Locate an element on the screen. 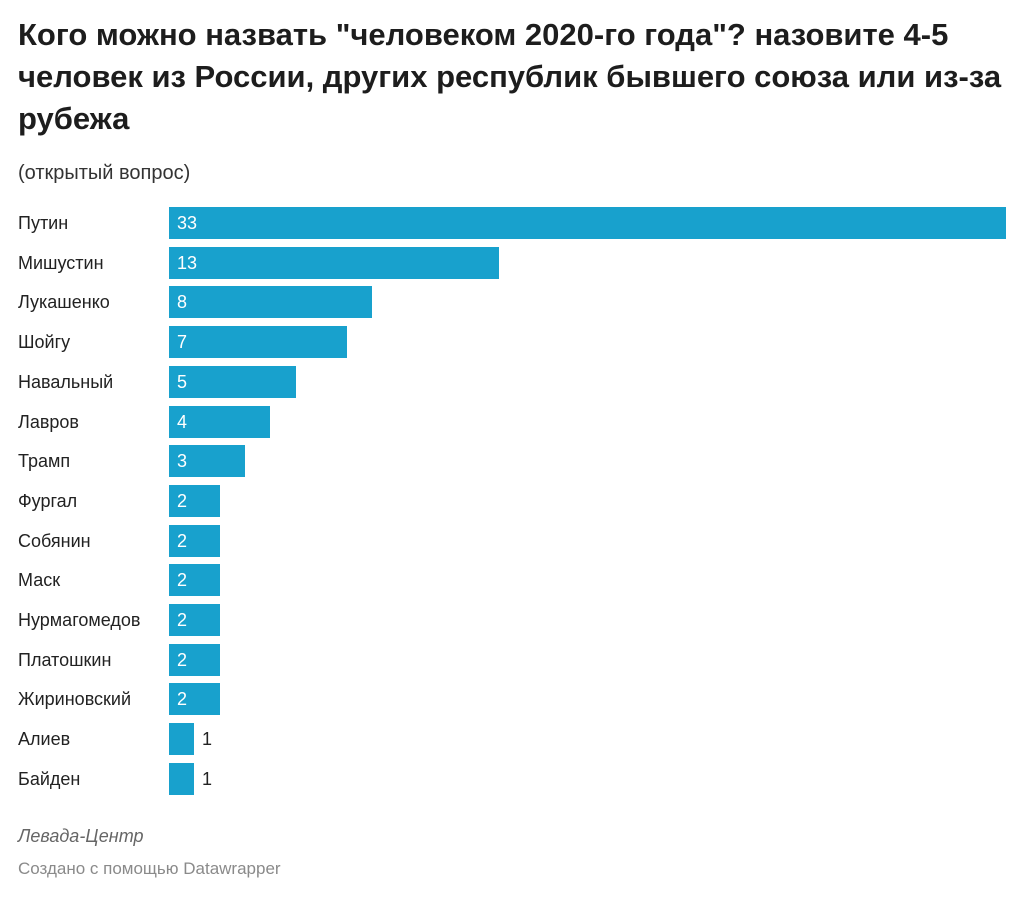 This screenshot has height=902, width=1024. category-label: Нурмагомедов is located at coordinates (79, 620).